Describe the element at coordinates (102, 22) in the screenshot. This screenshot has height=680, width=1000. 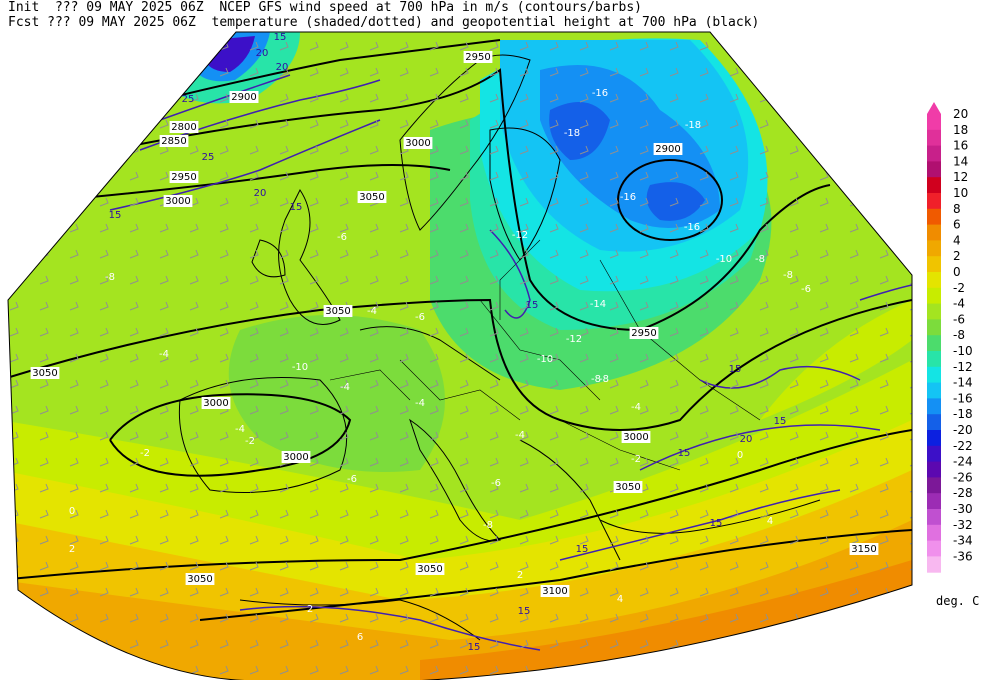
I see `forecast-time: Fcst ??? 09 MAY 2025 06Z` at that location.